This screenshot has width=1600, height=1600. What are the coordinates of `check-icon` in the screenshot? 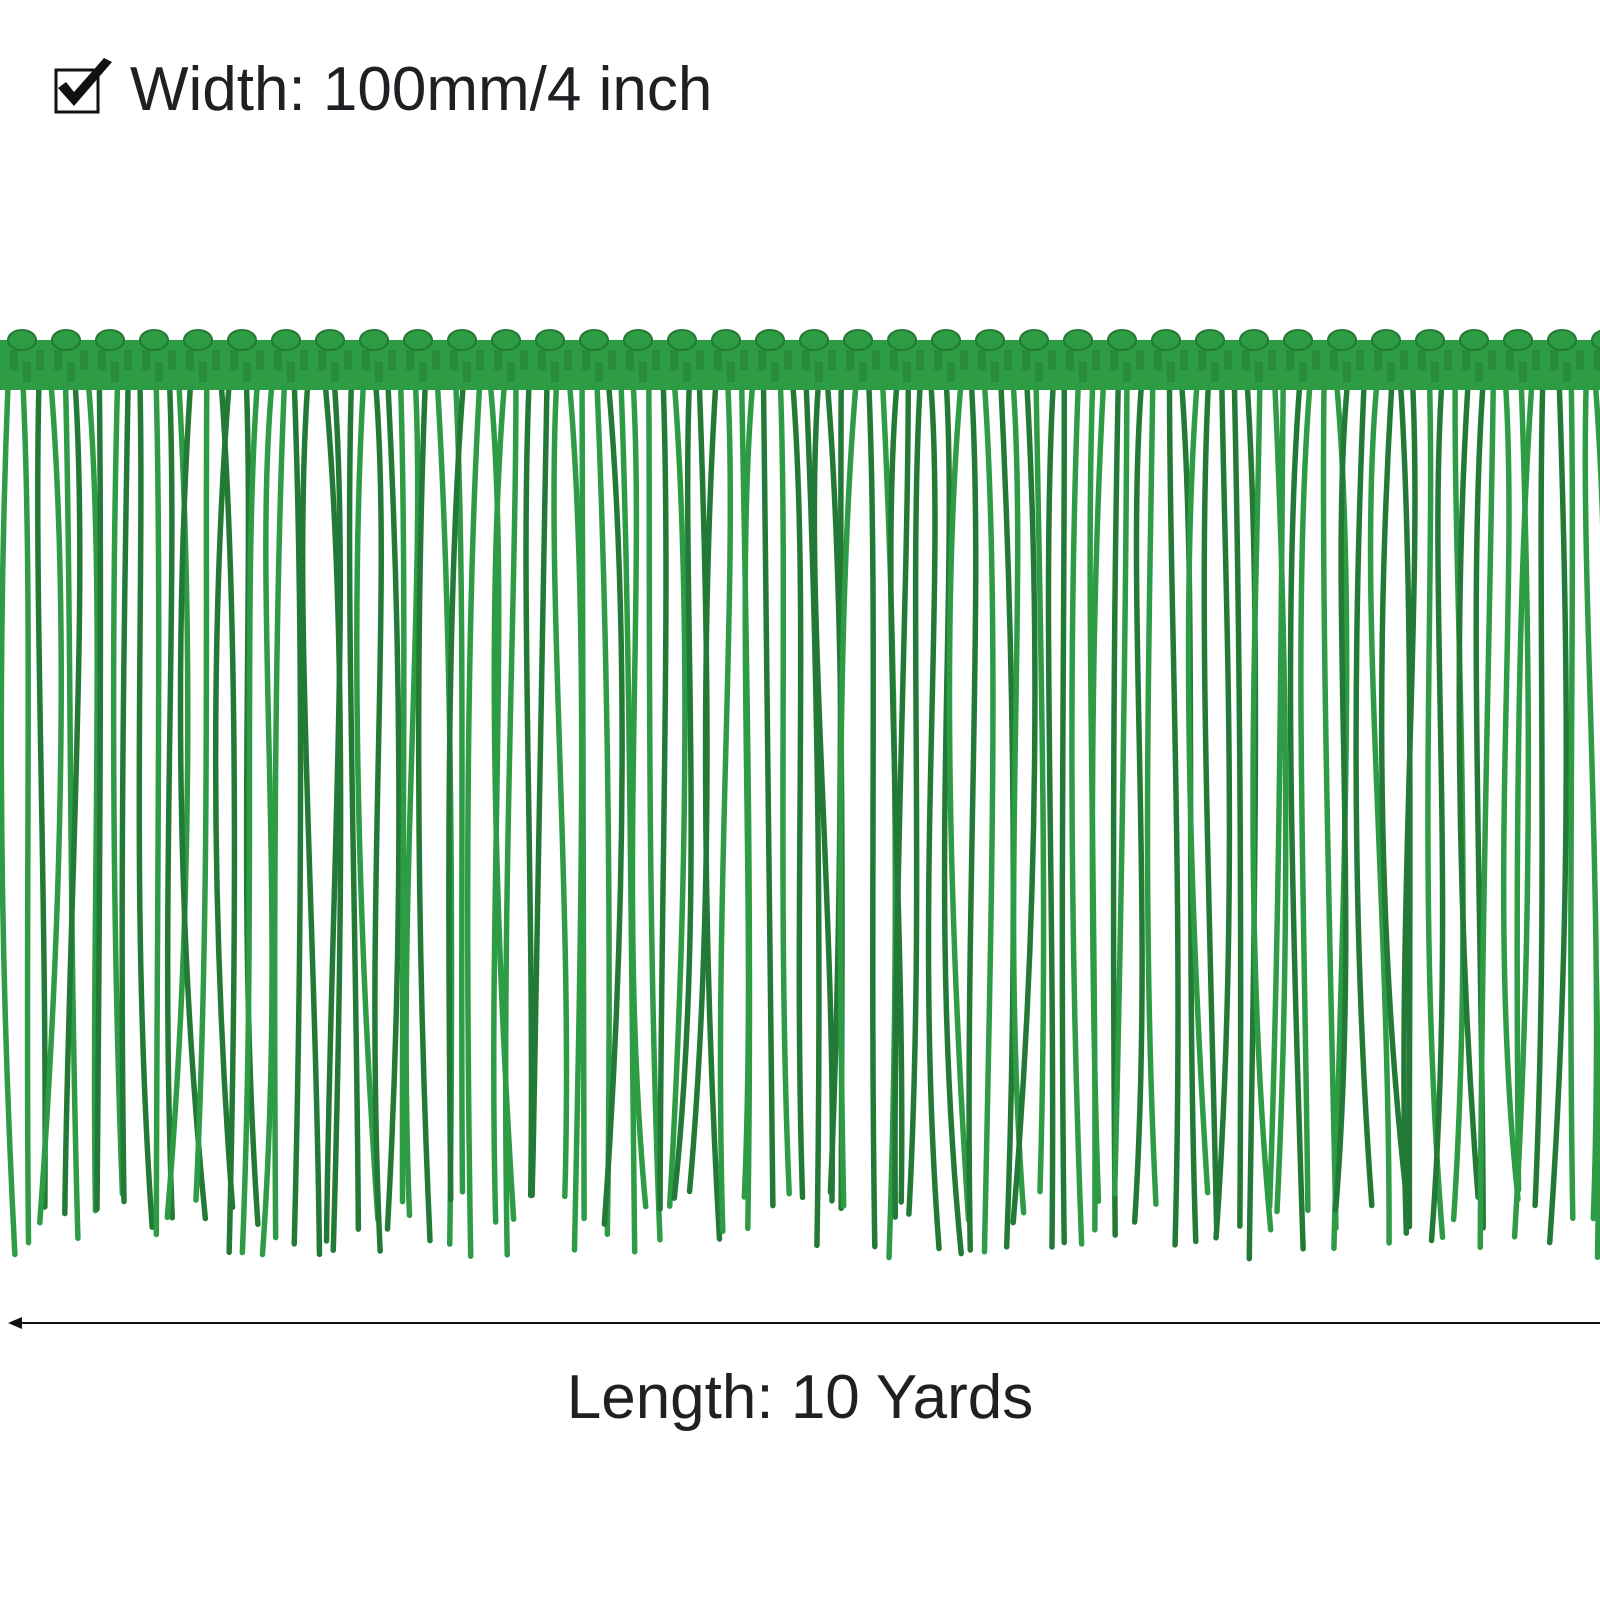 It's located at (83, 86).